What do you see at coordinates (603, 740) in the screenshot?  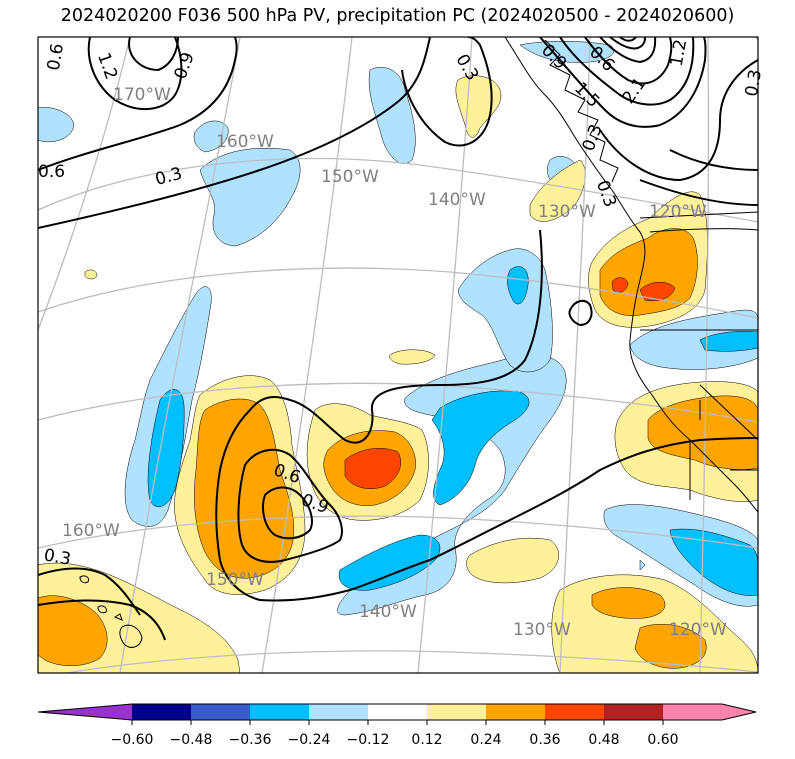 I see `colorbar-tick: 0.48` at bounding box center [603, 740].